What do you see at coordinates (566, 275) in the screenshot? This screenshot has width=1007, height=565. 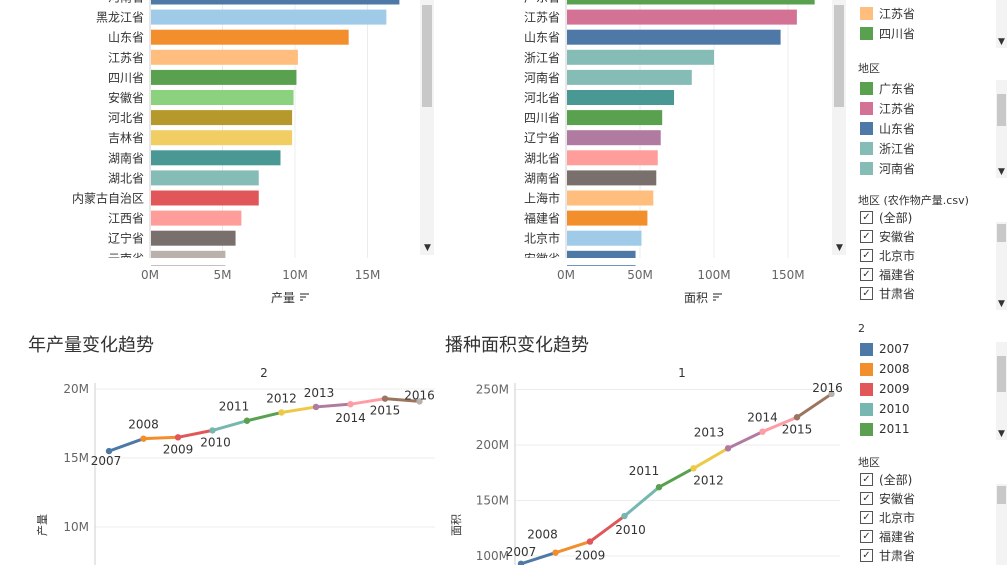 I see `x-tick-label: 0M` at bounding box center [566, 275].